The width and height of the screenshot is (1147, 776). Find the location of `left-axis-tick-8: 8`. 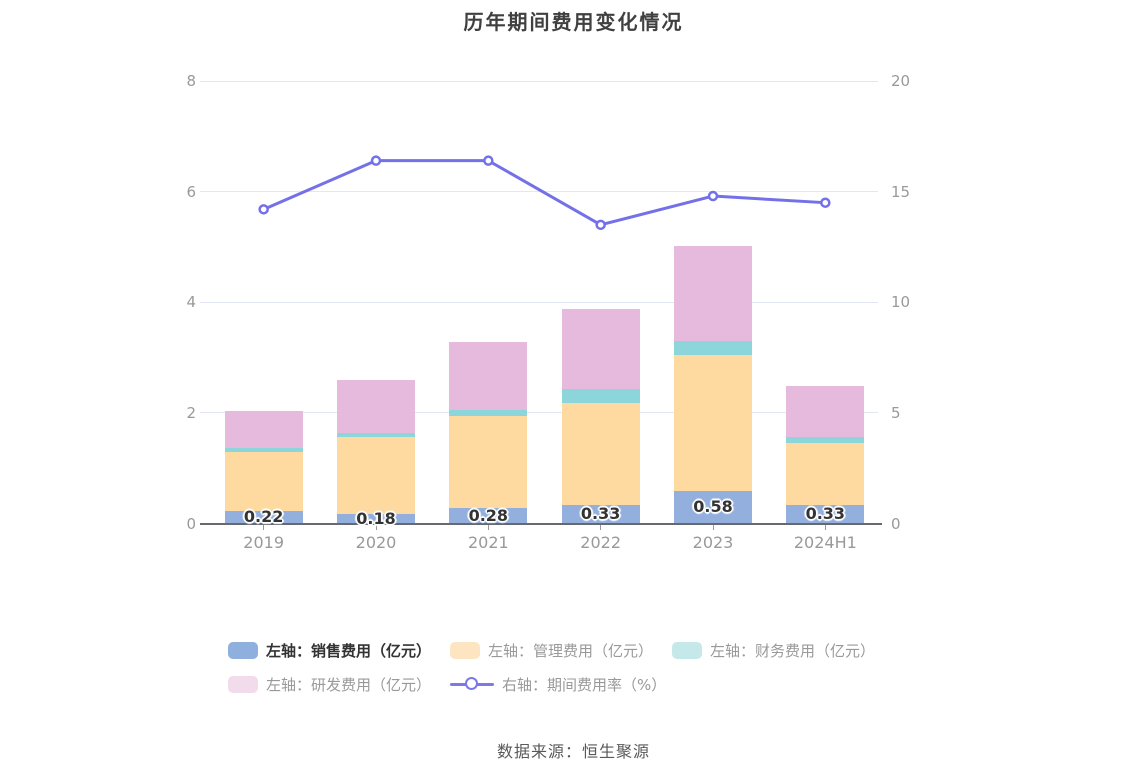

left-axis-tick-8: 8 is located at coordinates (191, 81).